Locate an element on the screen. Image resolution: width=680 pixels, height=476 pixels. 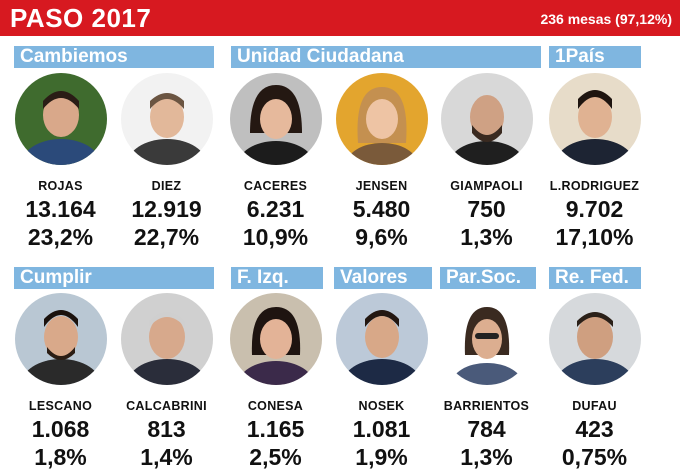
candidate-percent: 1,4% is located at coordinates (166, 457).